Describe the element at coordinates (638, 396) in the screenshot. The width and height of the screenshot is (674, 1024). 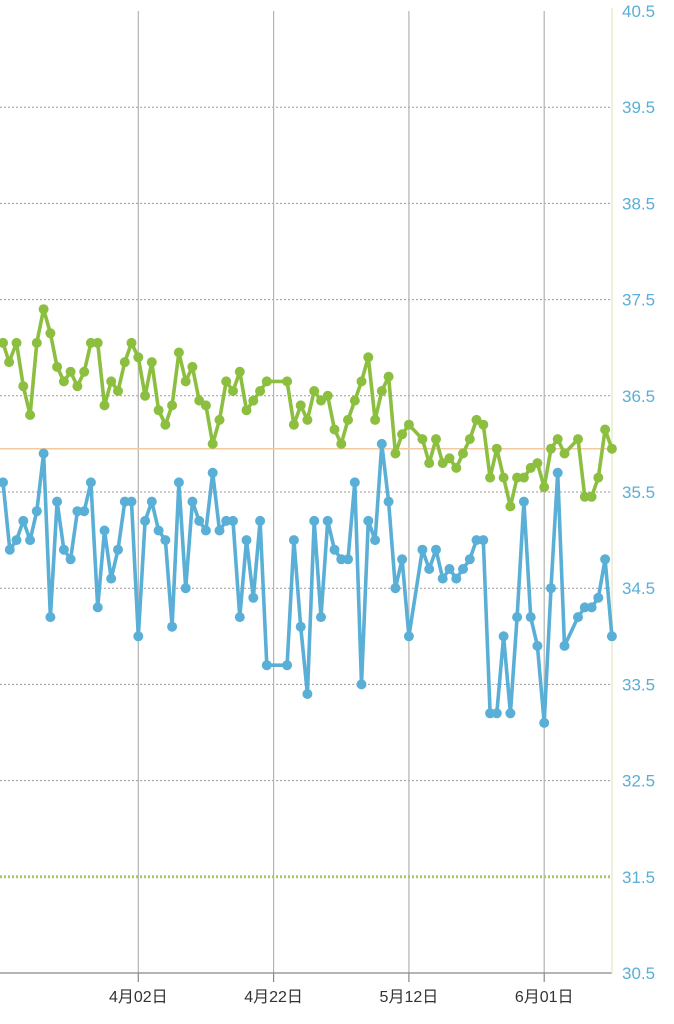
I see `y-tick-label: 36.5` at that location.